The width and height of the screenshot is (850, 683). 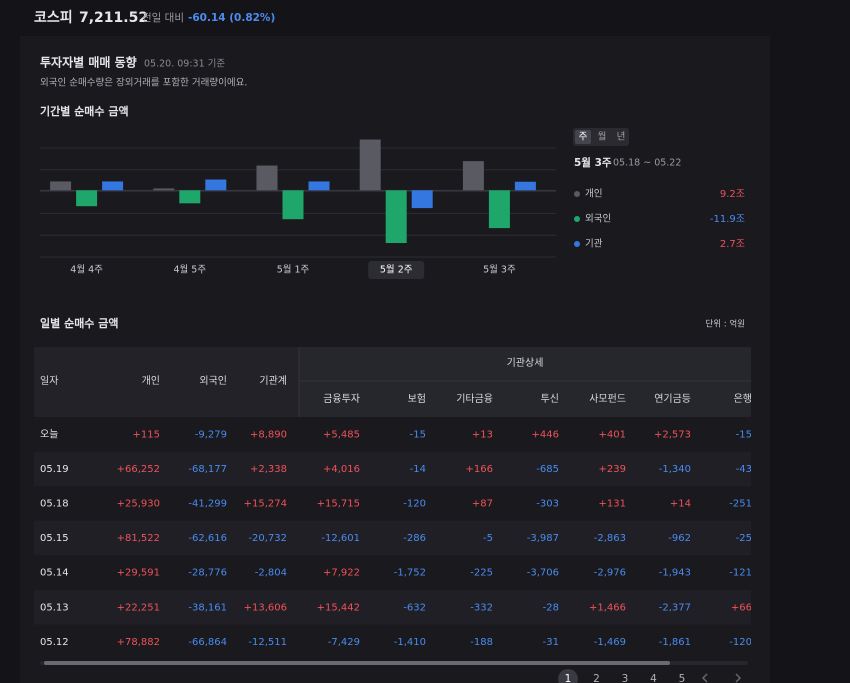 What do you see at coordinates (682, 678) in the screenshot?
I see `page-number: 5` at bounding box center [682, 678].